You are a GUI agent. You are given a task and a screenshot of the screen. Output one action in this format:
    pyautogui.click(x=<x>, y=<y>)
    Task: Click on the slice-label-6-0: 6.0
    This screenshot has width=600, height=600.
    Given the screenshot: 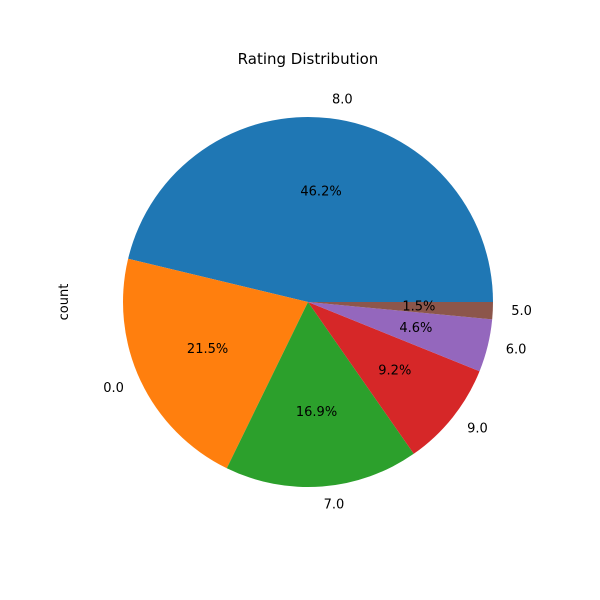 What is the action you would take?
    pyautogui.click(x=516, y=350)
    